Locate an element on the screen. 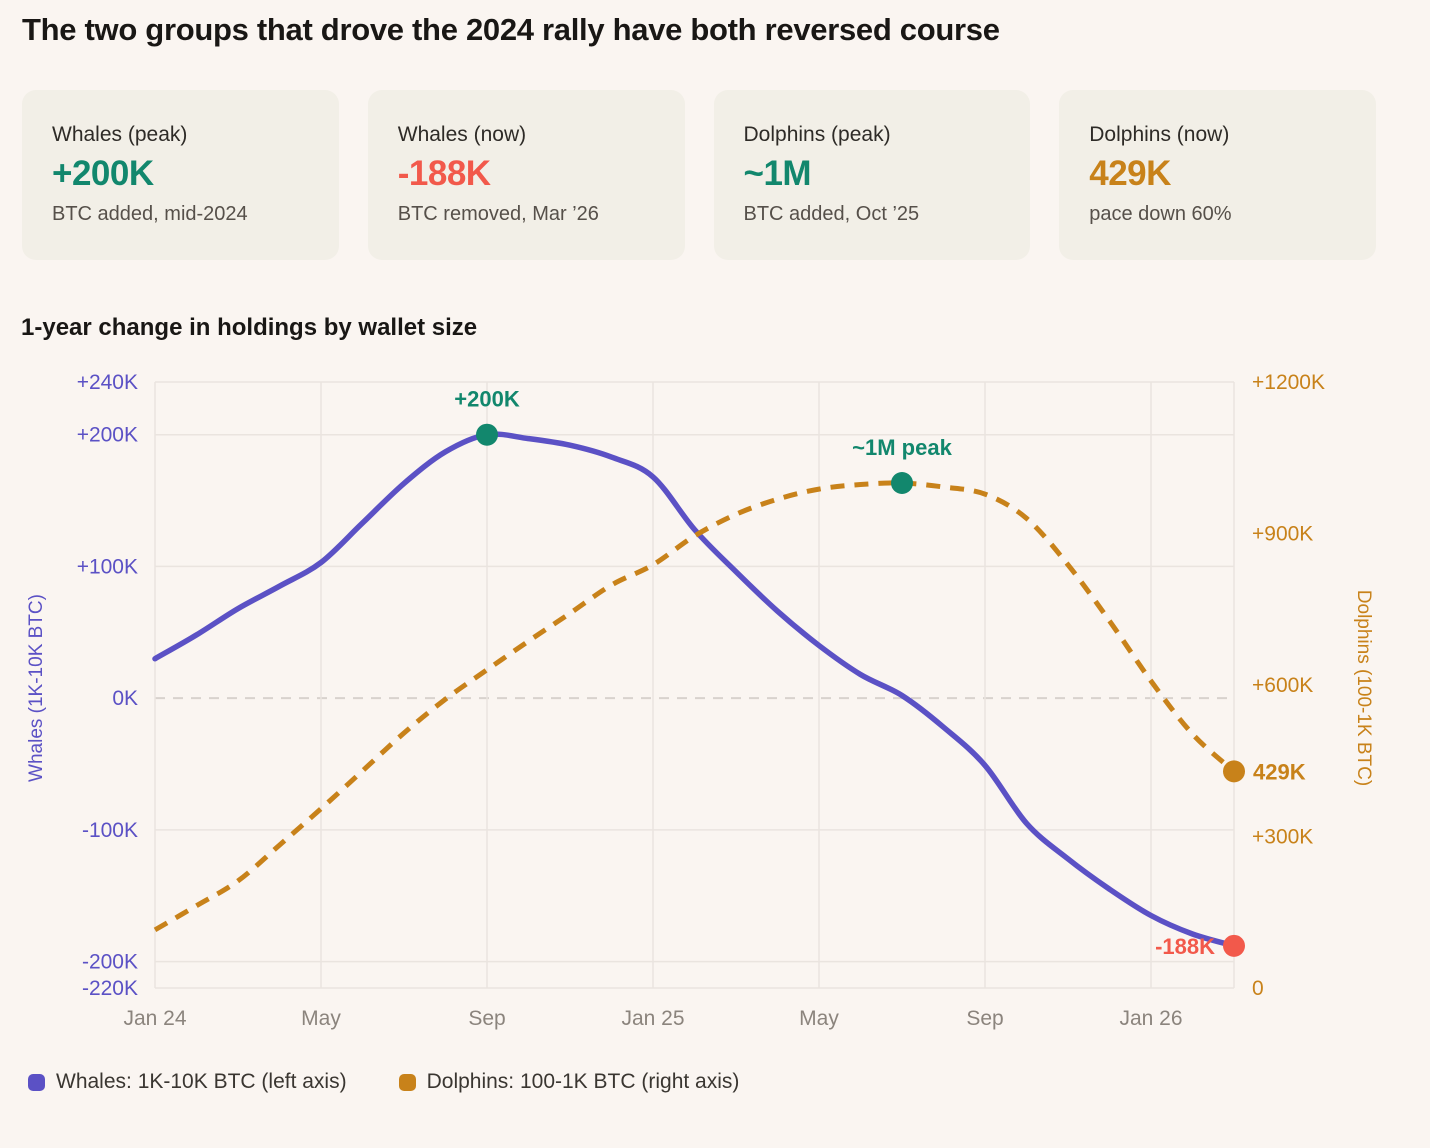 This screenshot has width=1430, height=1148. annotation-label: +200K is located at coordinates (487, 399).